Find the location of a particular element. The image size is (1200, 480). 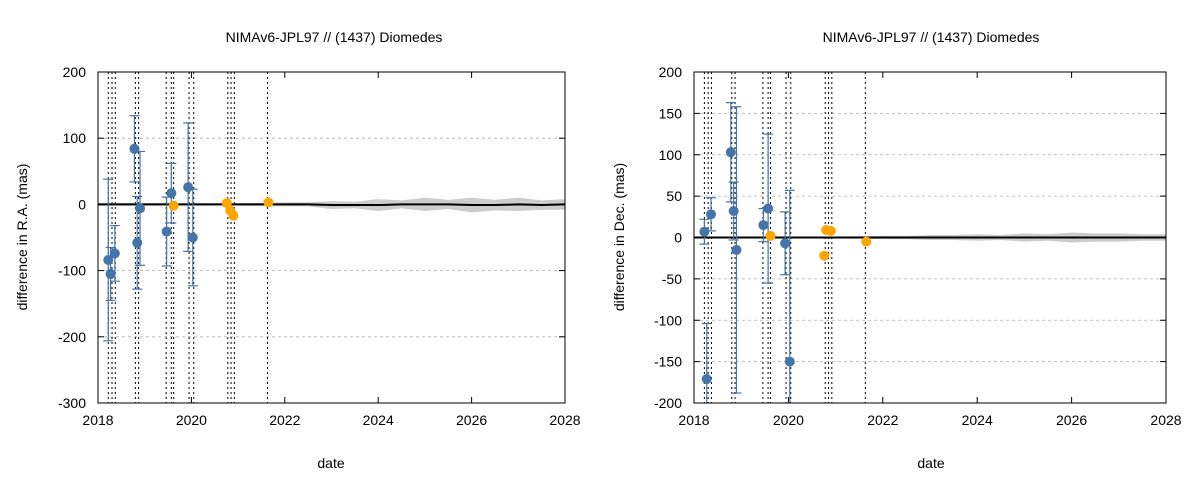

y-tick-label: -150 is located at coordinates (668, 362).